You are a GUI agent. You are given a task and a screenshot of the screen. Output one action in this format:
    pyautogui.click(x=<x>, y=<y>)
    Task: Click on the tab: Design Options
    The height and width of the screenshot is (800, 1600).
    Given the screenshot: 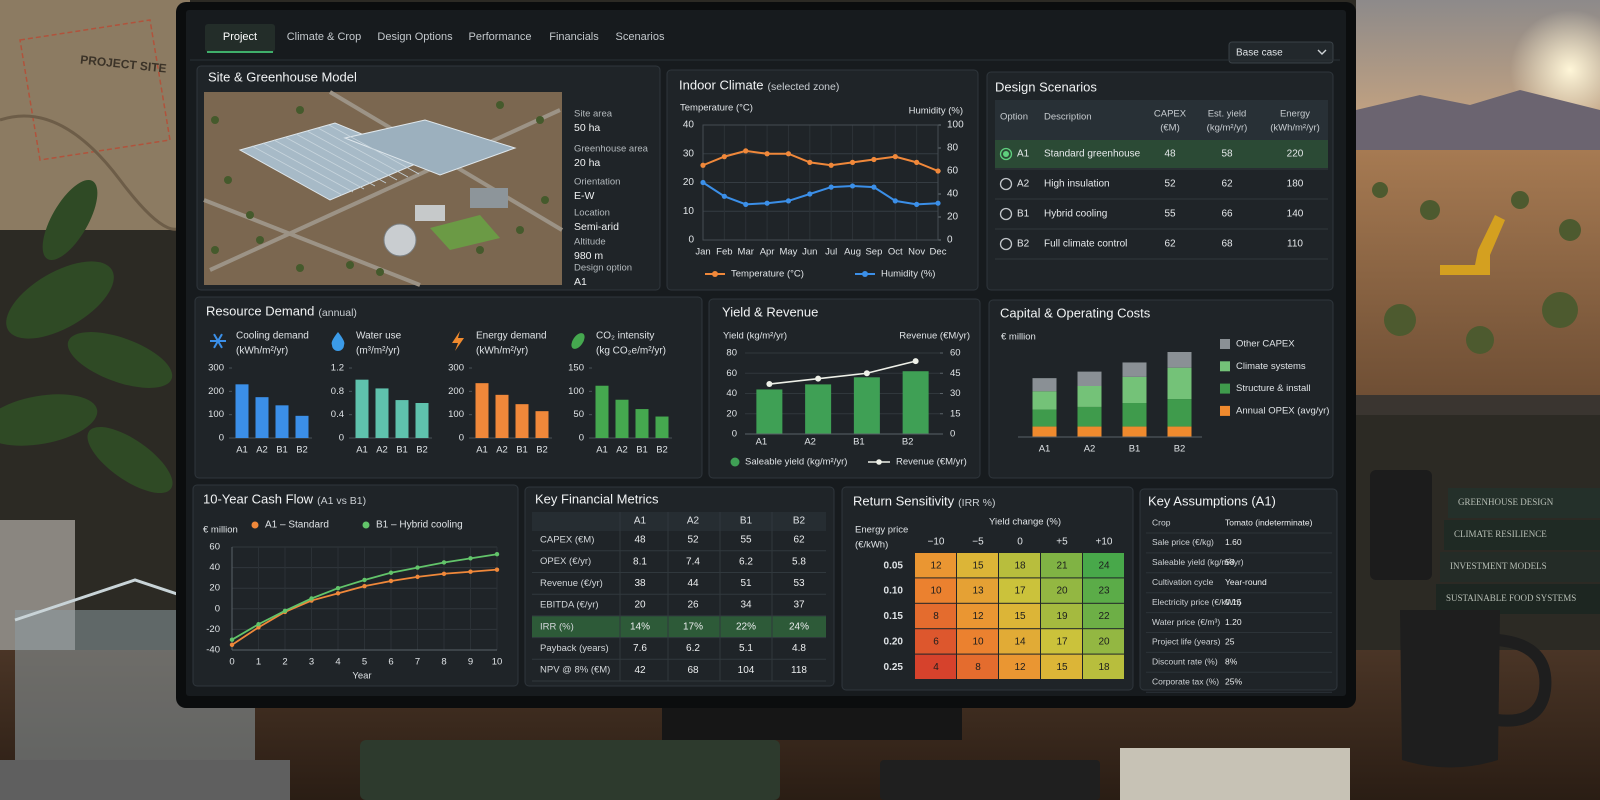 What is the action you would take?
    pyautogui.click(x=415, y=37)
    